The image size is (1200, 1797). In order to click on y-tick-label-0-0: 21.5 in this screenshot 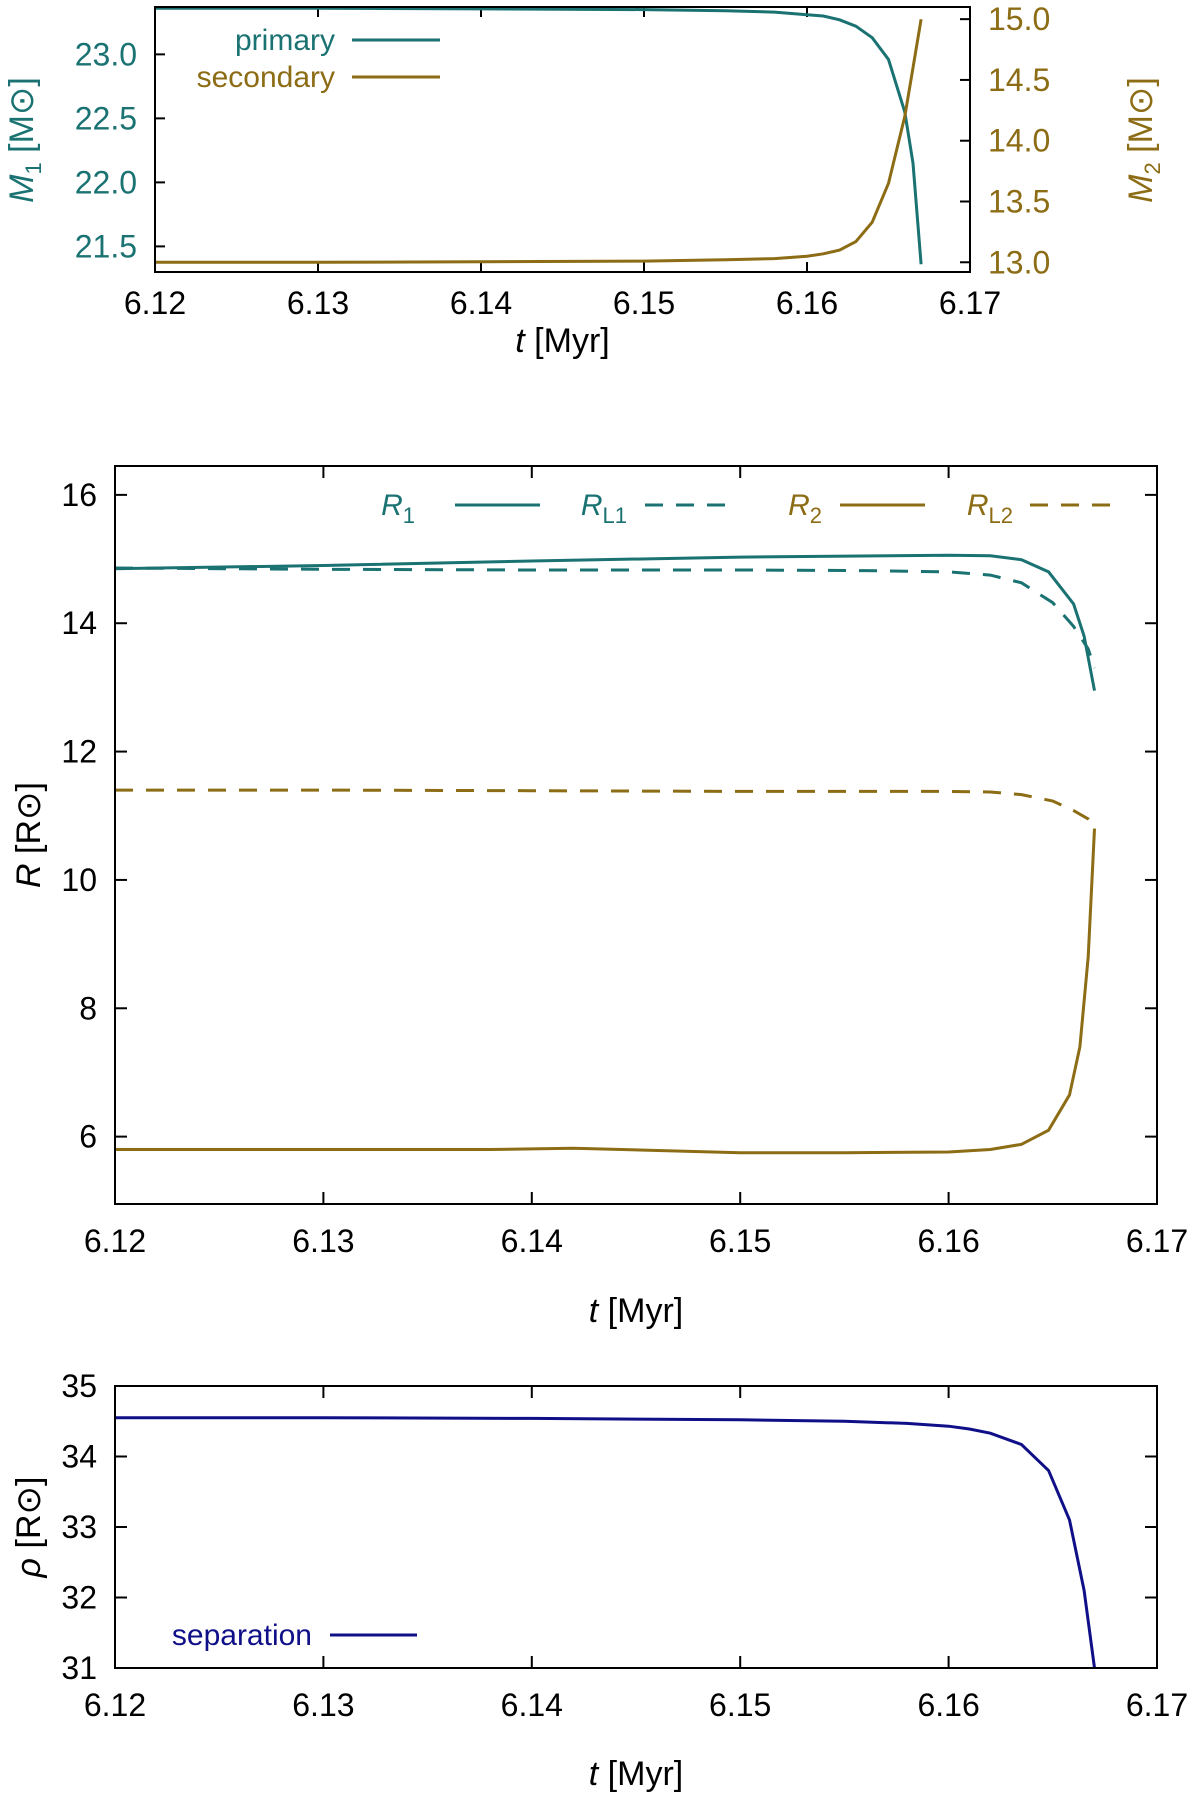, I will do `click(106, 246)`.